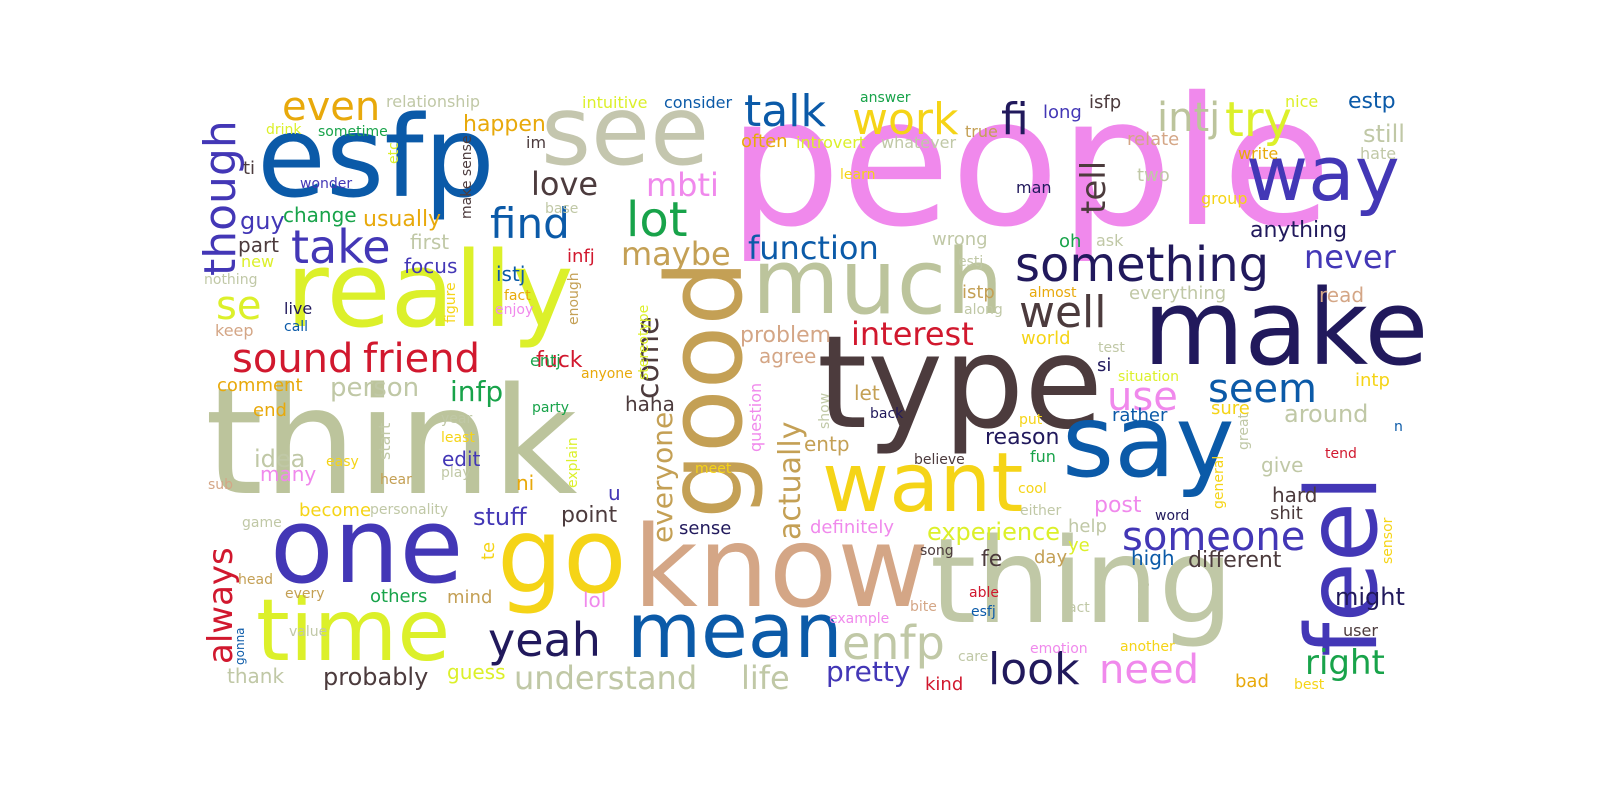 The image size is (1600, 800). What do you see at coordinates (514, 310) in the screenshot?
I see `word: enjoy` at bounding box center [514, 310].